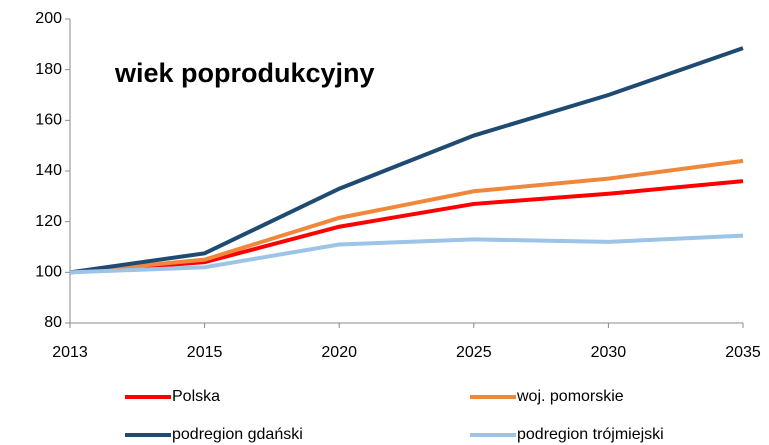 Image resolution: width=769 pixels, height=445 pixels. Describe the element at coordinates (196, 396) in the screenshot. I see `legend-label: Polska` at that location.